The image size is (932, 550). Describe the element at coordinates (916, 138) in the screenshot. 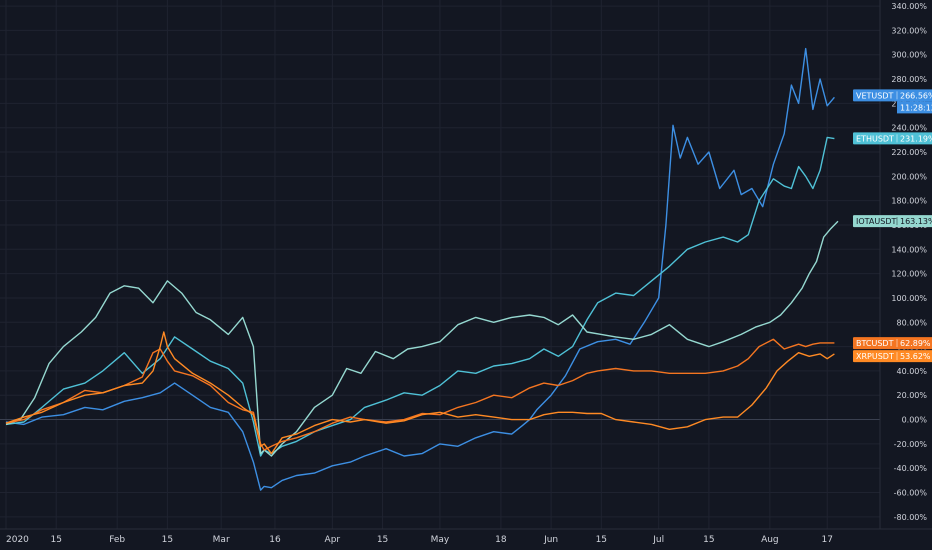

I see `tag-value: 231.19%` at that location.